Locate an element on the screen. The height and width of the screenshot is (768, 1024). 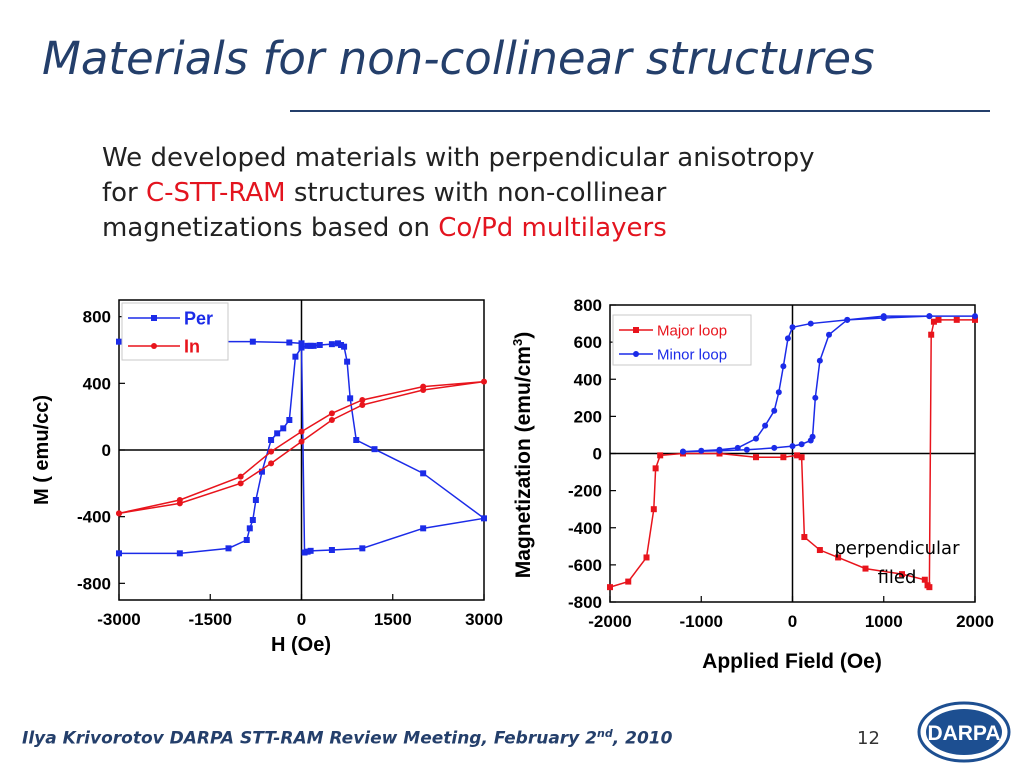
right-y-tick-label: -400 is located at coordinates (585, 528).